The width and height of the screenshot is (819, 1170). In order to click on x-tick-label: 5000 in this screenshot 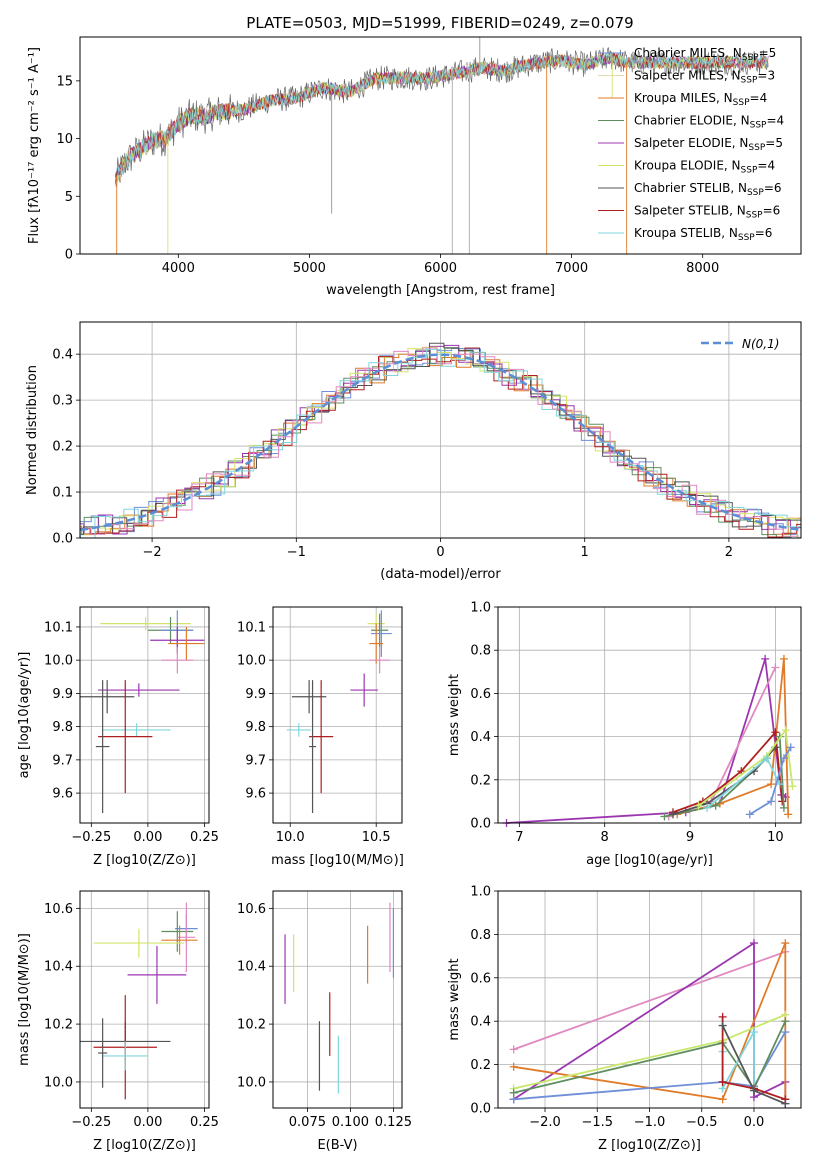, I will do `click(309, 268)`.